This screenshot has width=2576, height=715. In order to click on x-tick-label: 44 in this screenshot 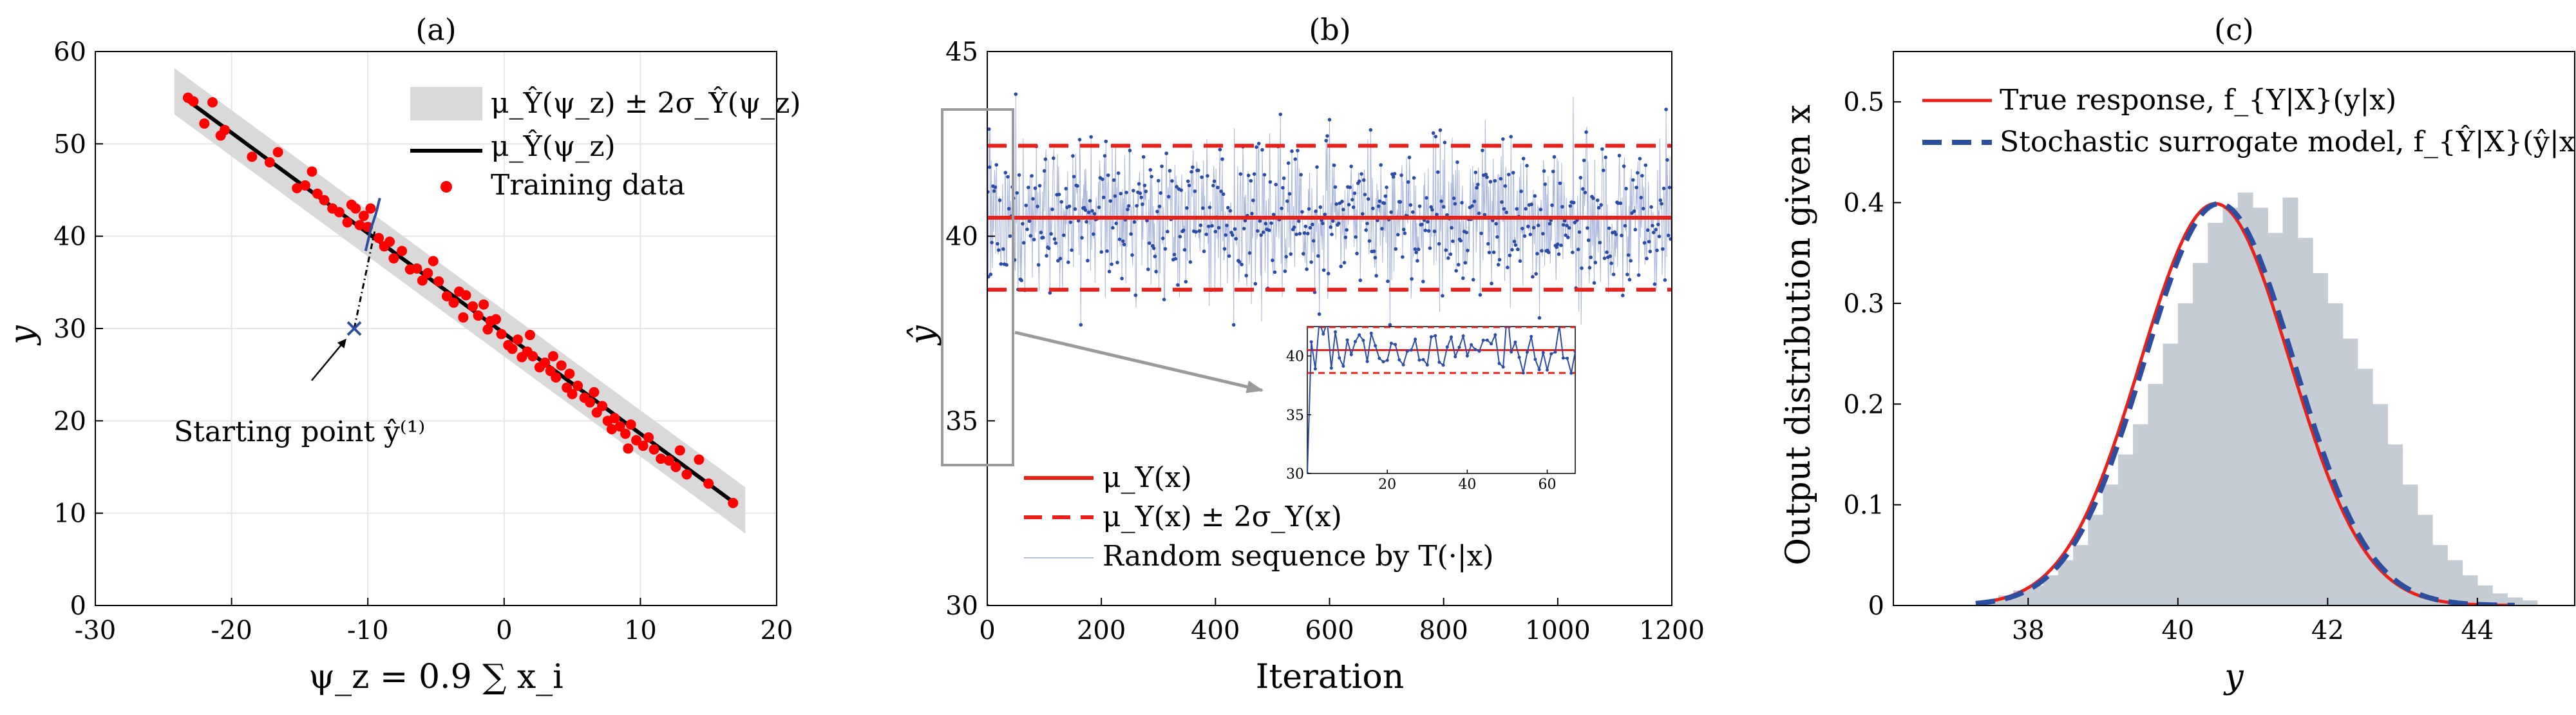, I will do `click(2477, 630)`.